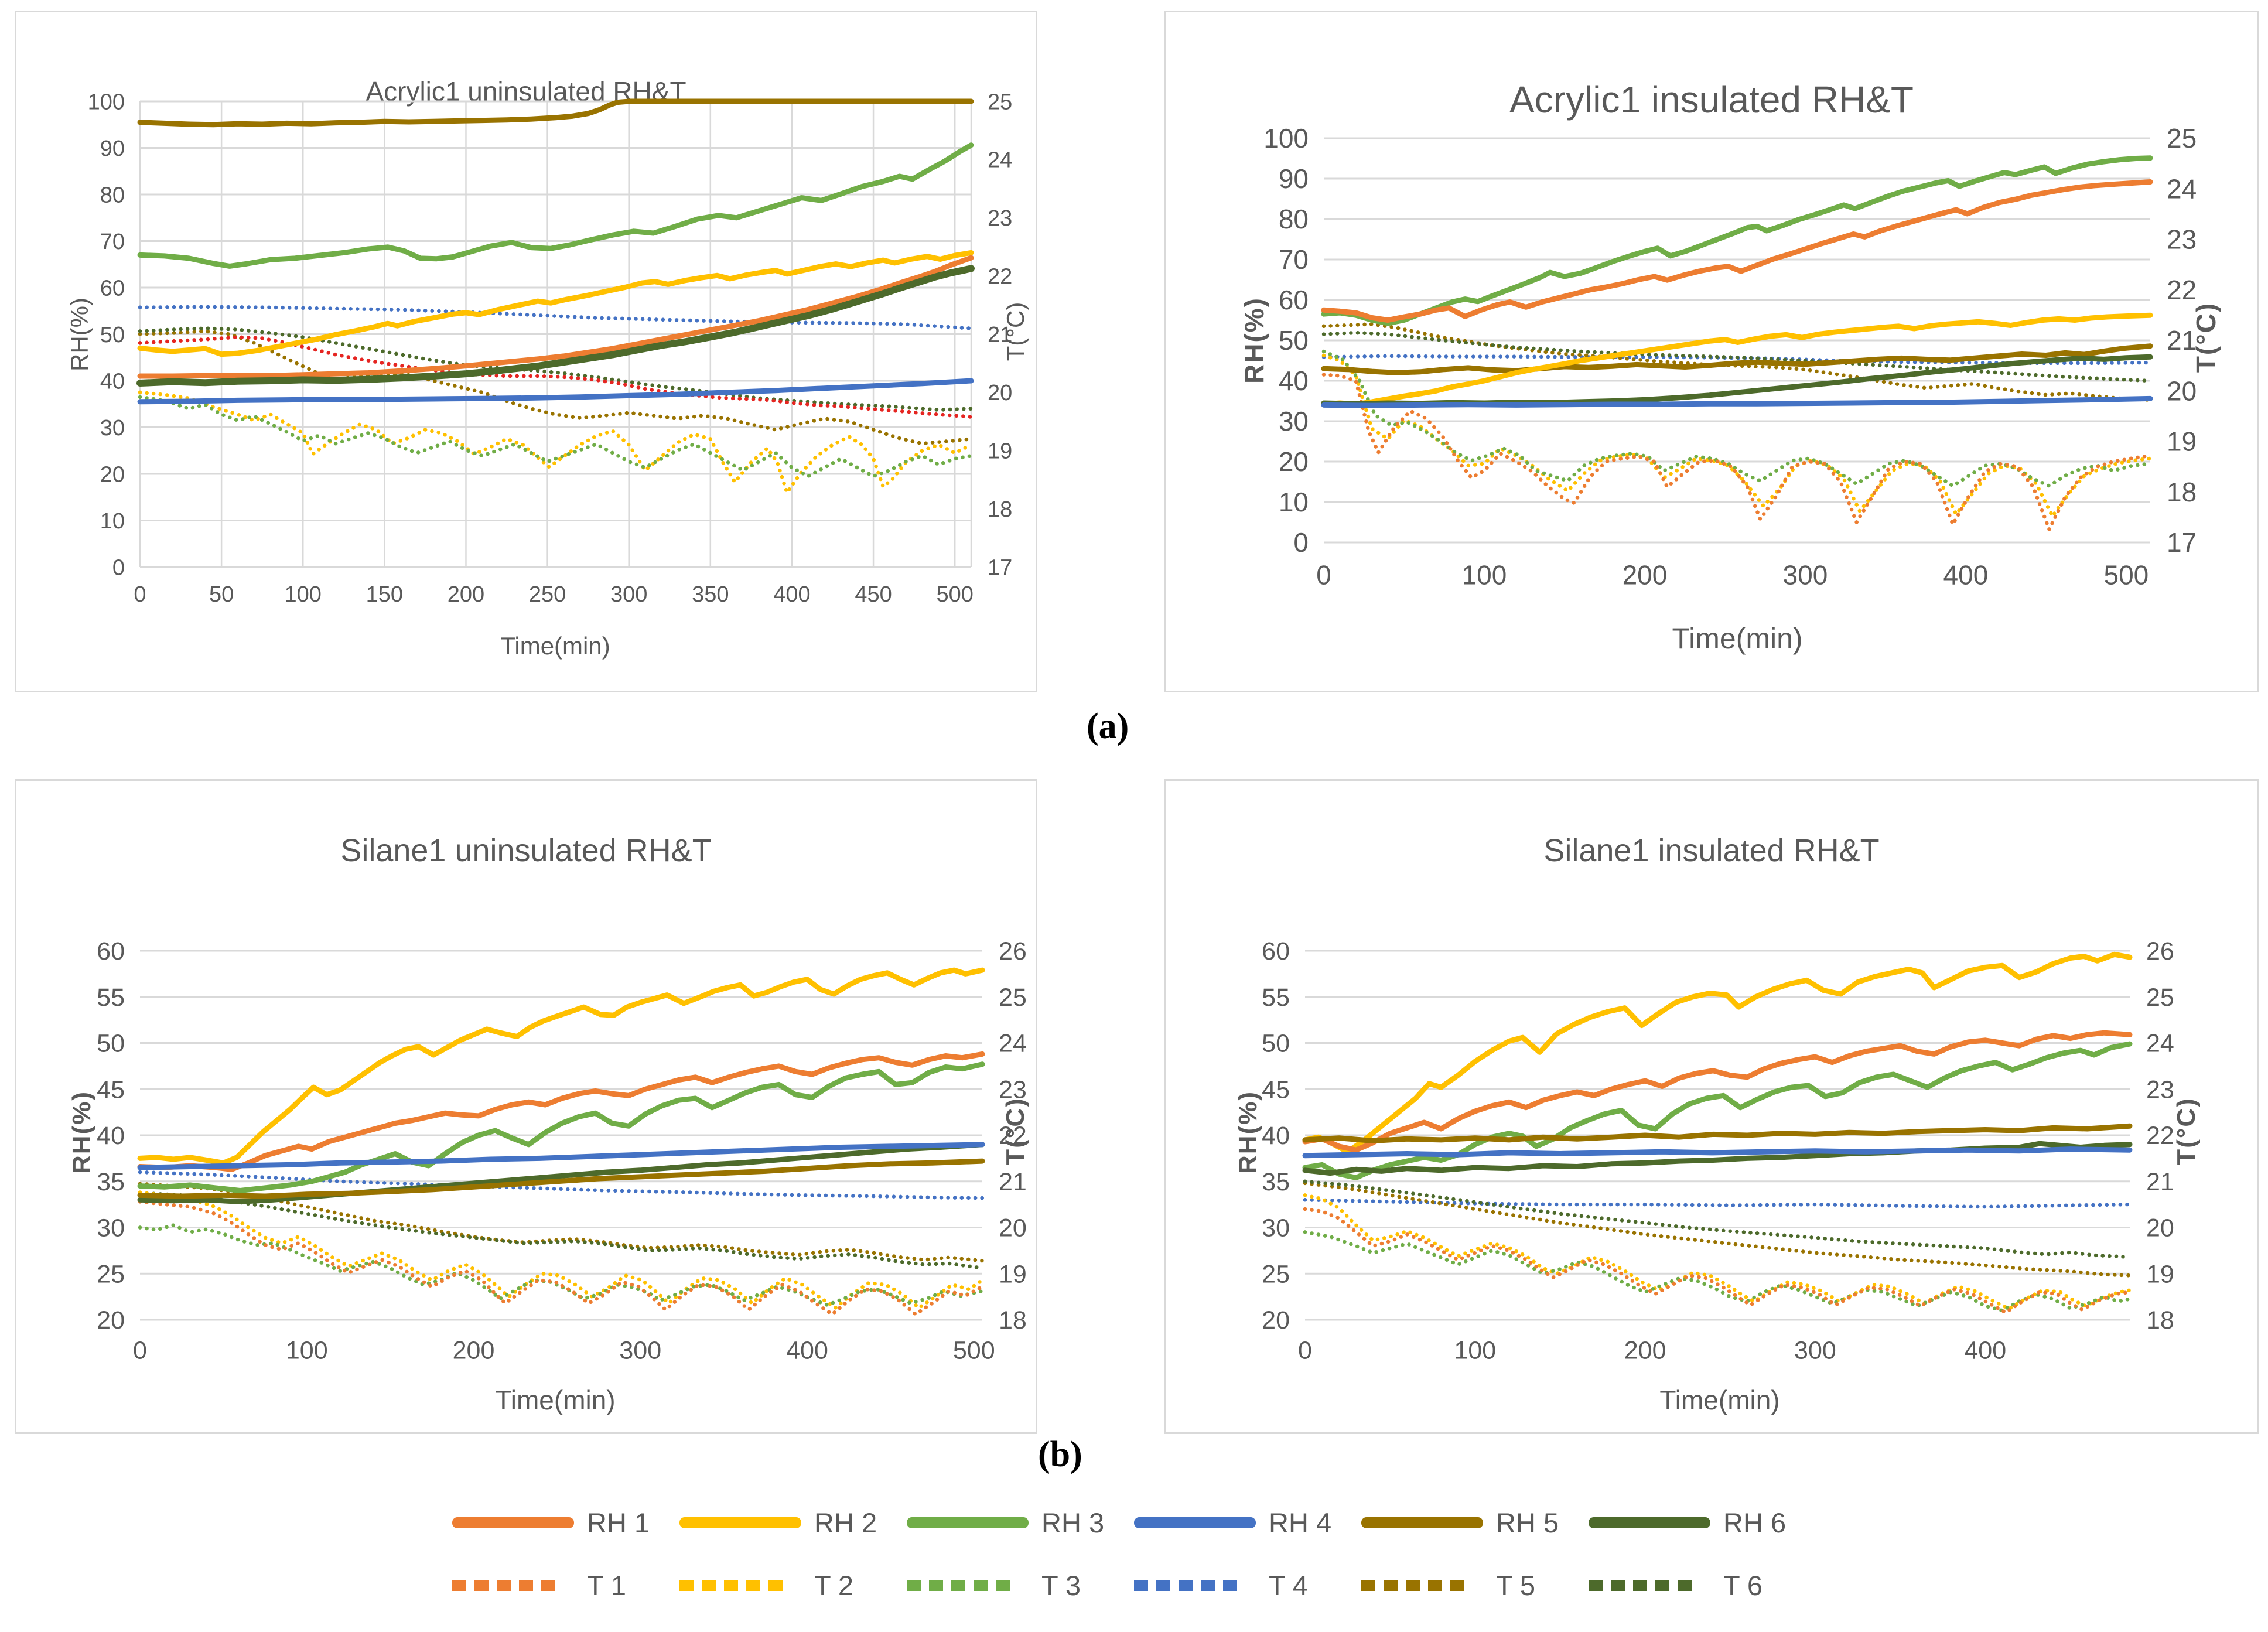  What do you see at coordinates (1702, 1585) in the screenshot?
I see `legend-item-t-6: T 6` at bounding box center [1702, 1585].